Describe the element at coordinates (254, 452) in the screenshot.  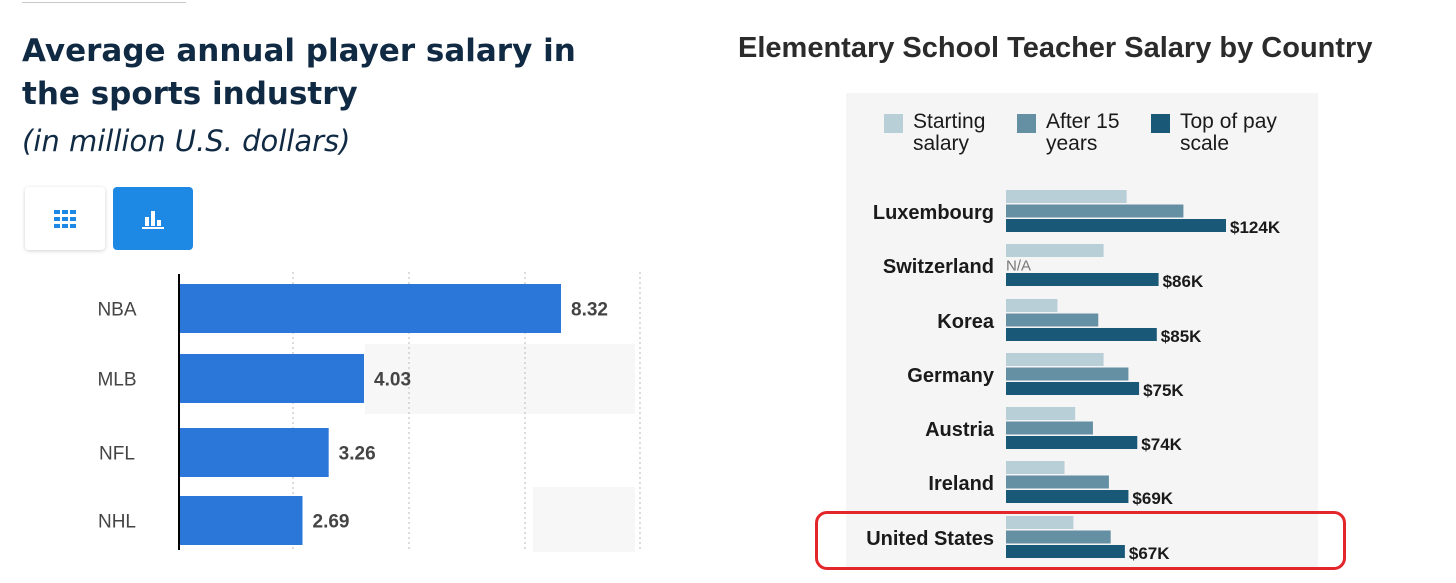
I see `bar-nfl` at that location.